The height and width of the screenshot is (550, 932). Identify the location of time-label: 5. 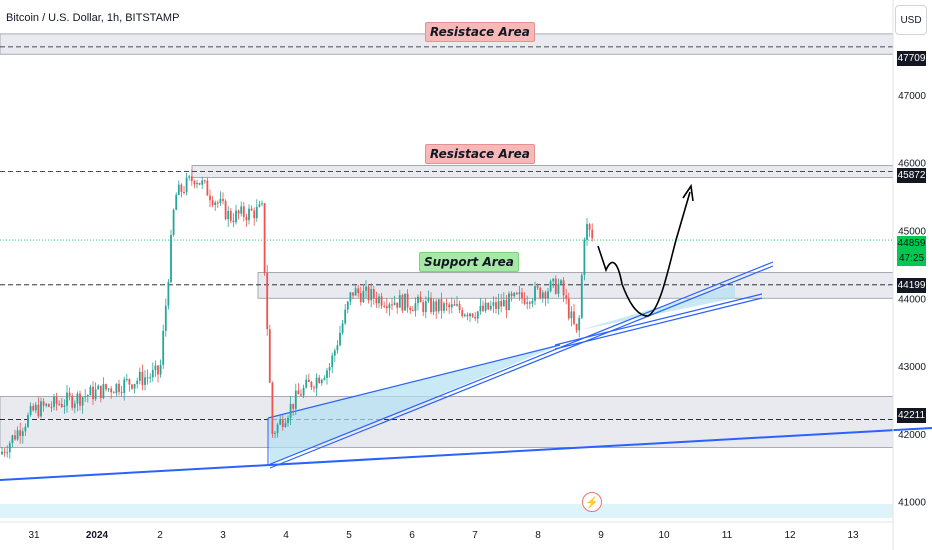
(349, 535).